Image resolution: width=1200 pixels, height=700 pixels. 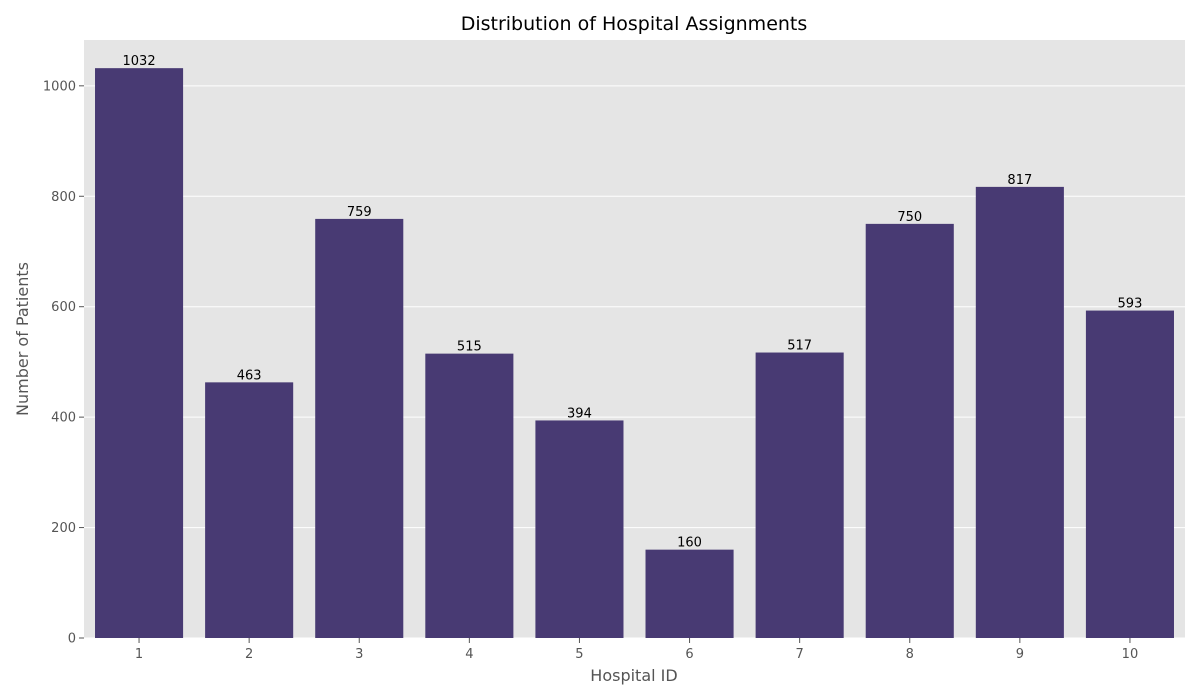 I want to click on x-tick-label: 7, so click(x=800, y=654).